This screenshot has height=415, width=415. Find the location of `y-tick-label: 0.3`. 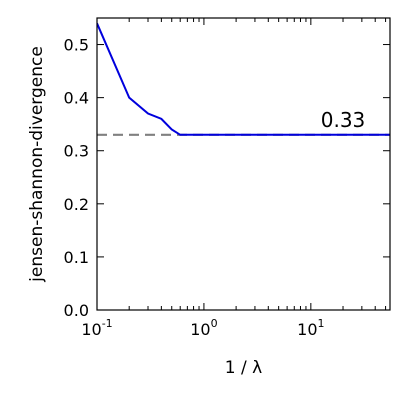

y-tick-label: 0.3 is located at coordinates (76, 151).